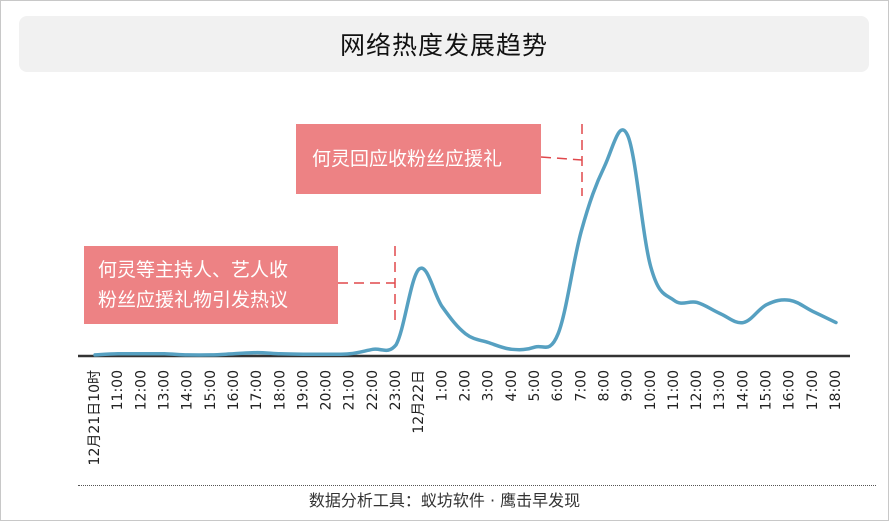 The height and width of the screenshot is (521, 889). I want to click on x-tick-label: 22:00, so click(373, 390).